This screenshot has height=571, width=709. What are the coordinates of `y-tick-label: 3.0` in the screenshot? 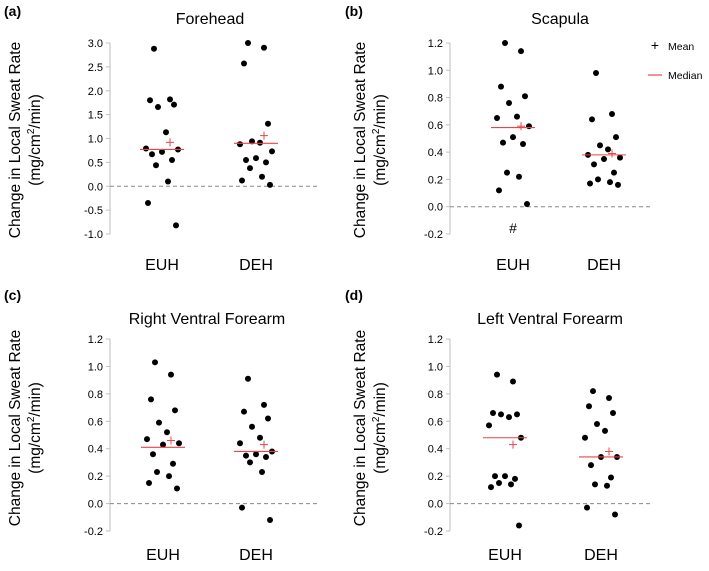 It's located at (95, 44).